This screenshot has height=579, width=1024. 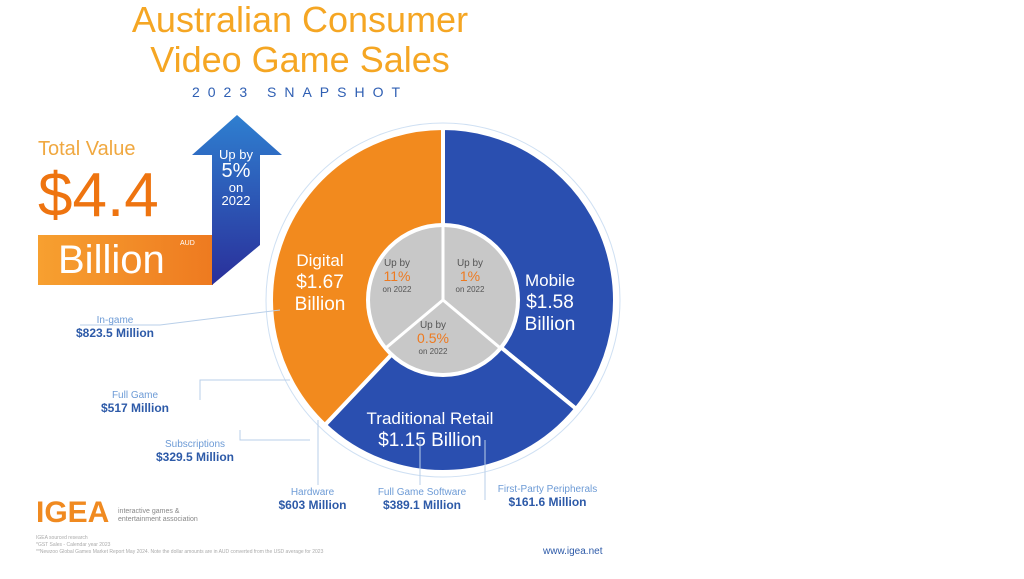 I want to click on slice-mobile, so click(x=529, y=268).